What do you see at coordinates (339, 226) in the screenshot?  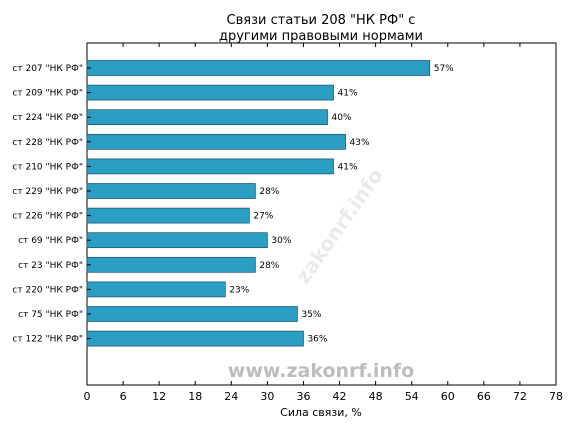 I see `diagonal-watermark: zakonrf.info` at bounding box center [339, 226].